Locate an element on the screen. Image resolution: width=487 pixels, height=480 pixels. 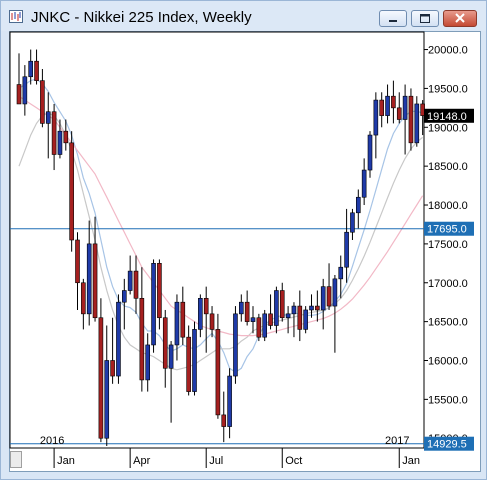
title-bar: JNKC - Nikkei 225 Index, Weekly is located at coordinates (243, 16).